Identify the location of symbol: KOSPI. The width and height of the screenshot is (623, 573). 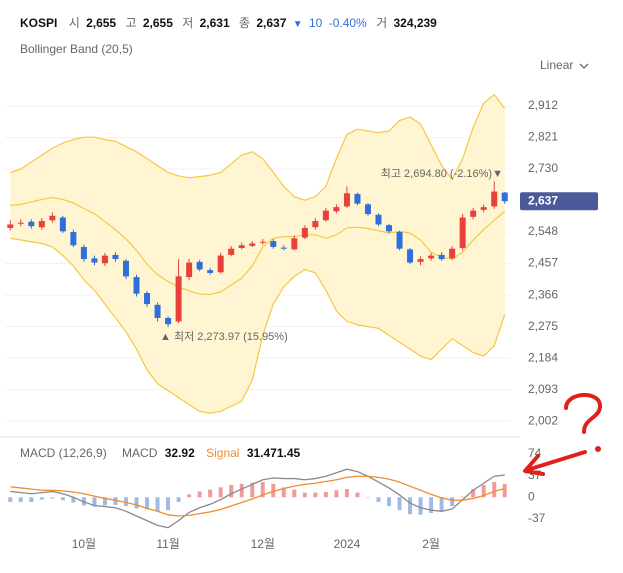
(38, 23).